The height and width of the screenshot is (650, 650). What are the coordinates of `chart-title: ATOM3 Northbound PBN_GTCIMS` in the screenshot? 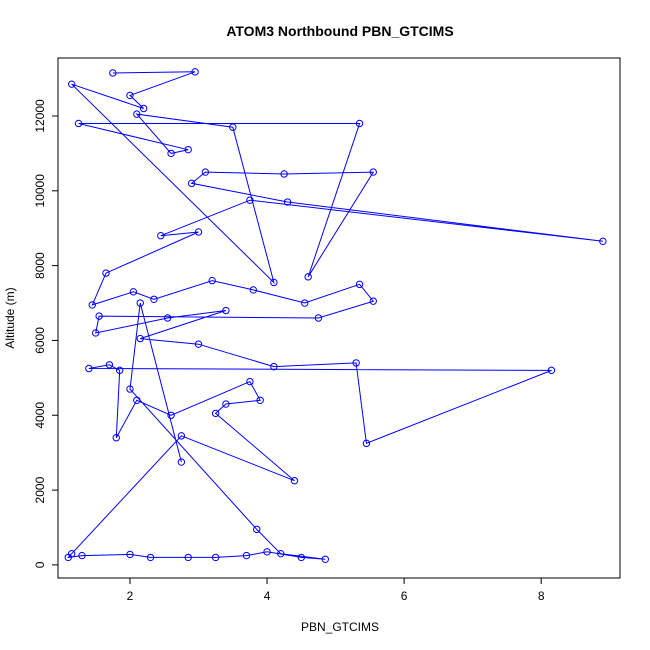 It's located at (339, 31).